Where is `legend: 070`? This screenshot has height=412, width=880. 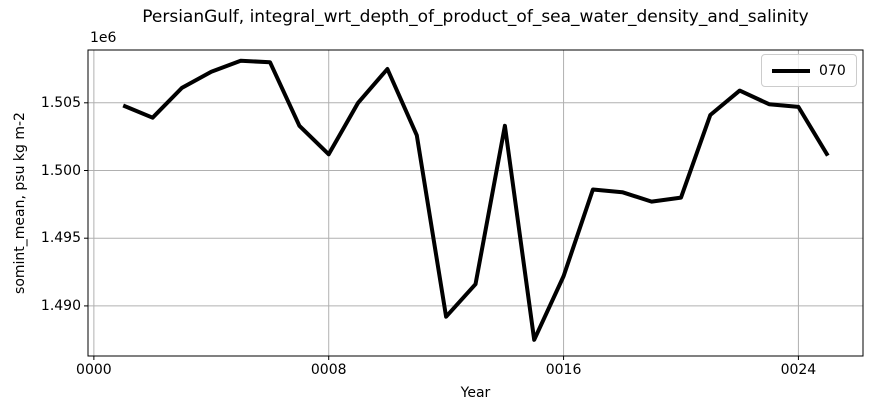 legend: 070 is located at coordinates (809, 70).